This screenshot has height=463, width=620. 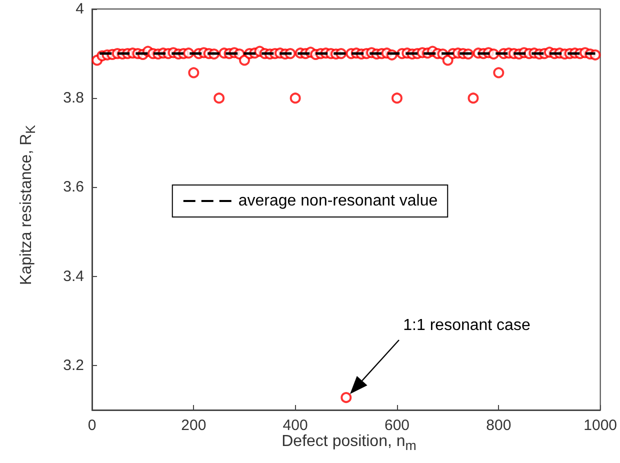 I want to click on y-tick-label: 3.4, so click(x=73, y=276).